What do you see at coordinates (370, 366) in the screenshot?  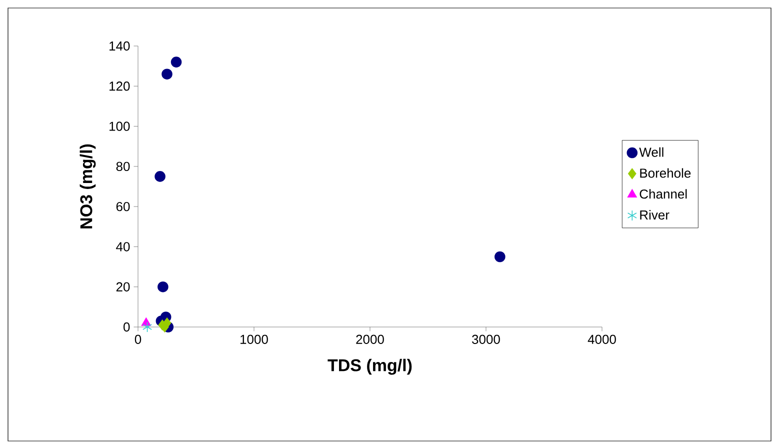 I see `x-axis-title: TDS (mg/l)` at bounding box center [370, 366].